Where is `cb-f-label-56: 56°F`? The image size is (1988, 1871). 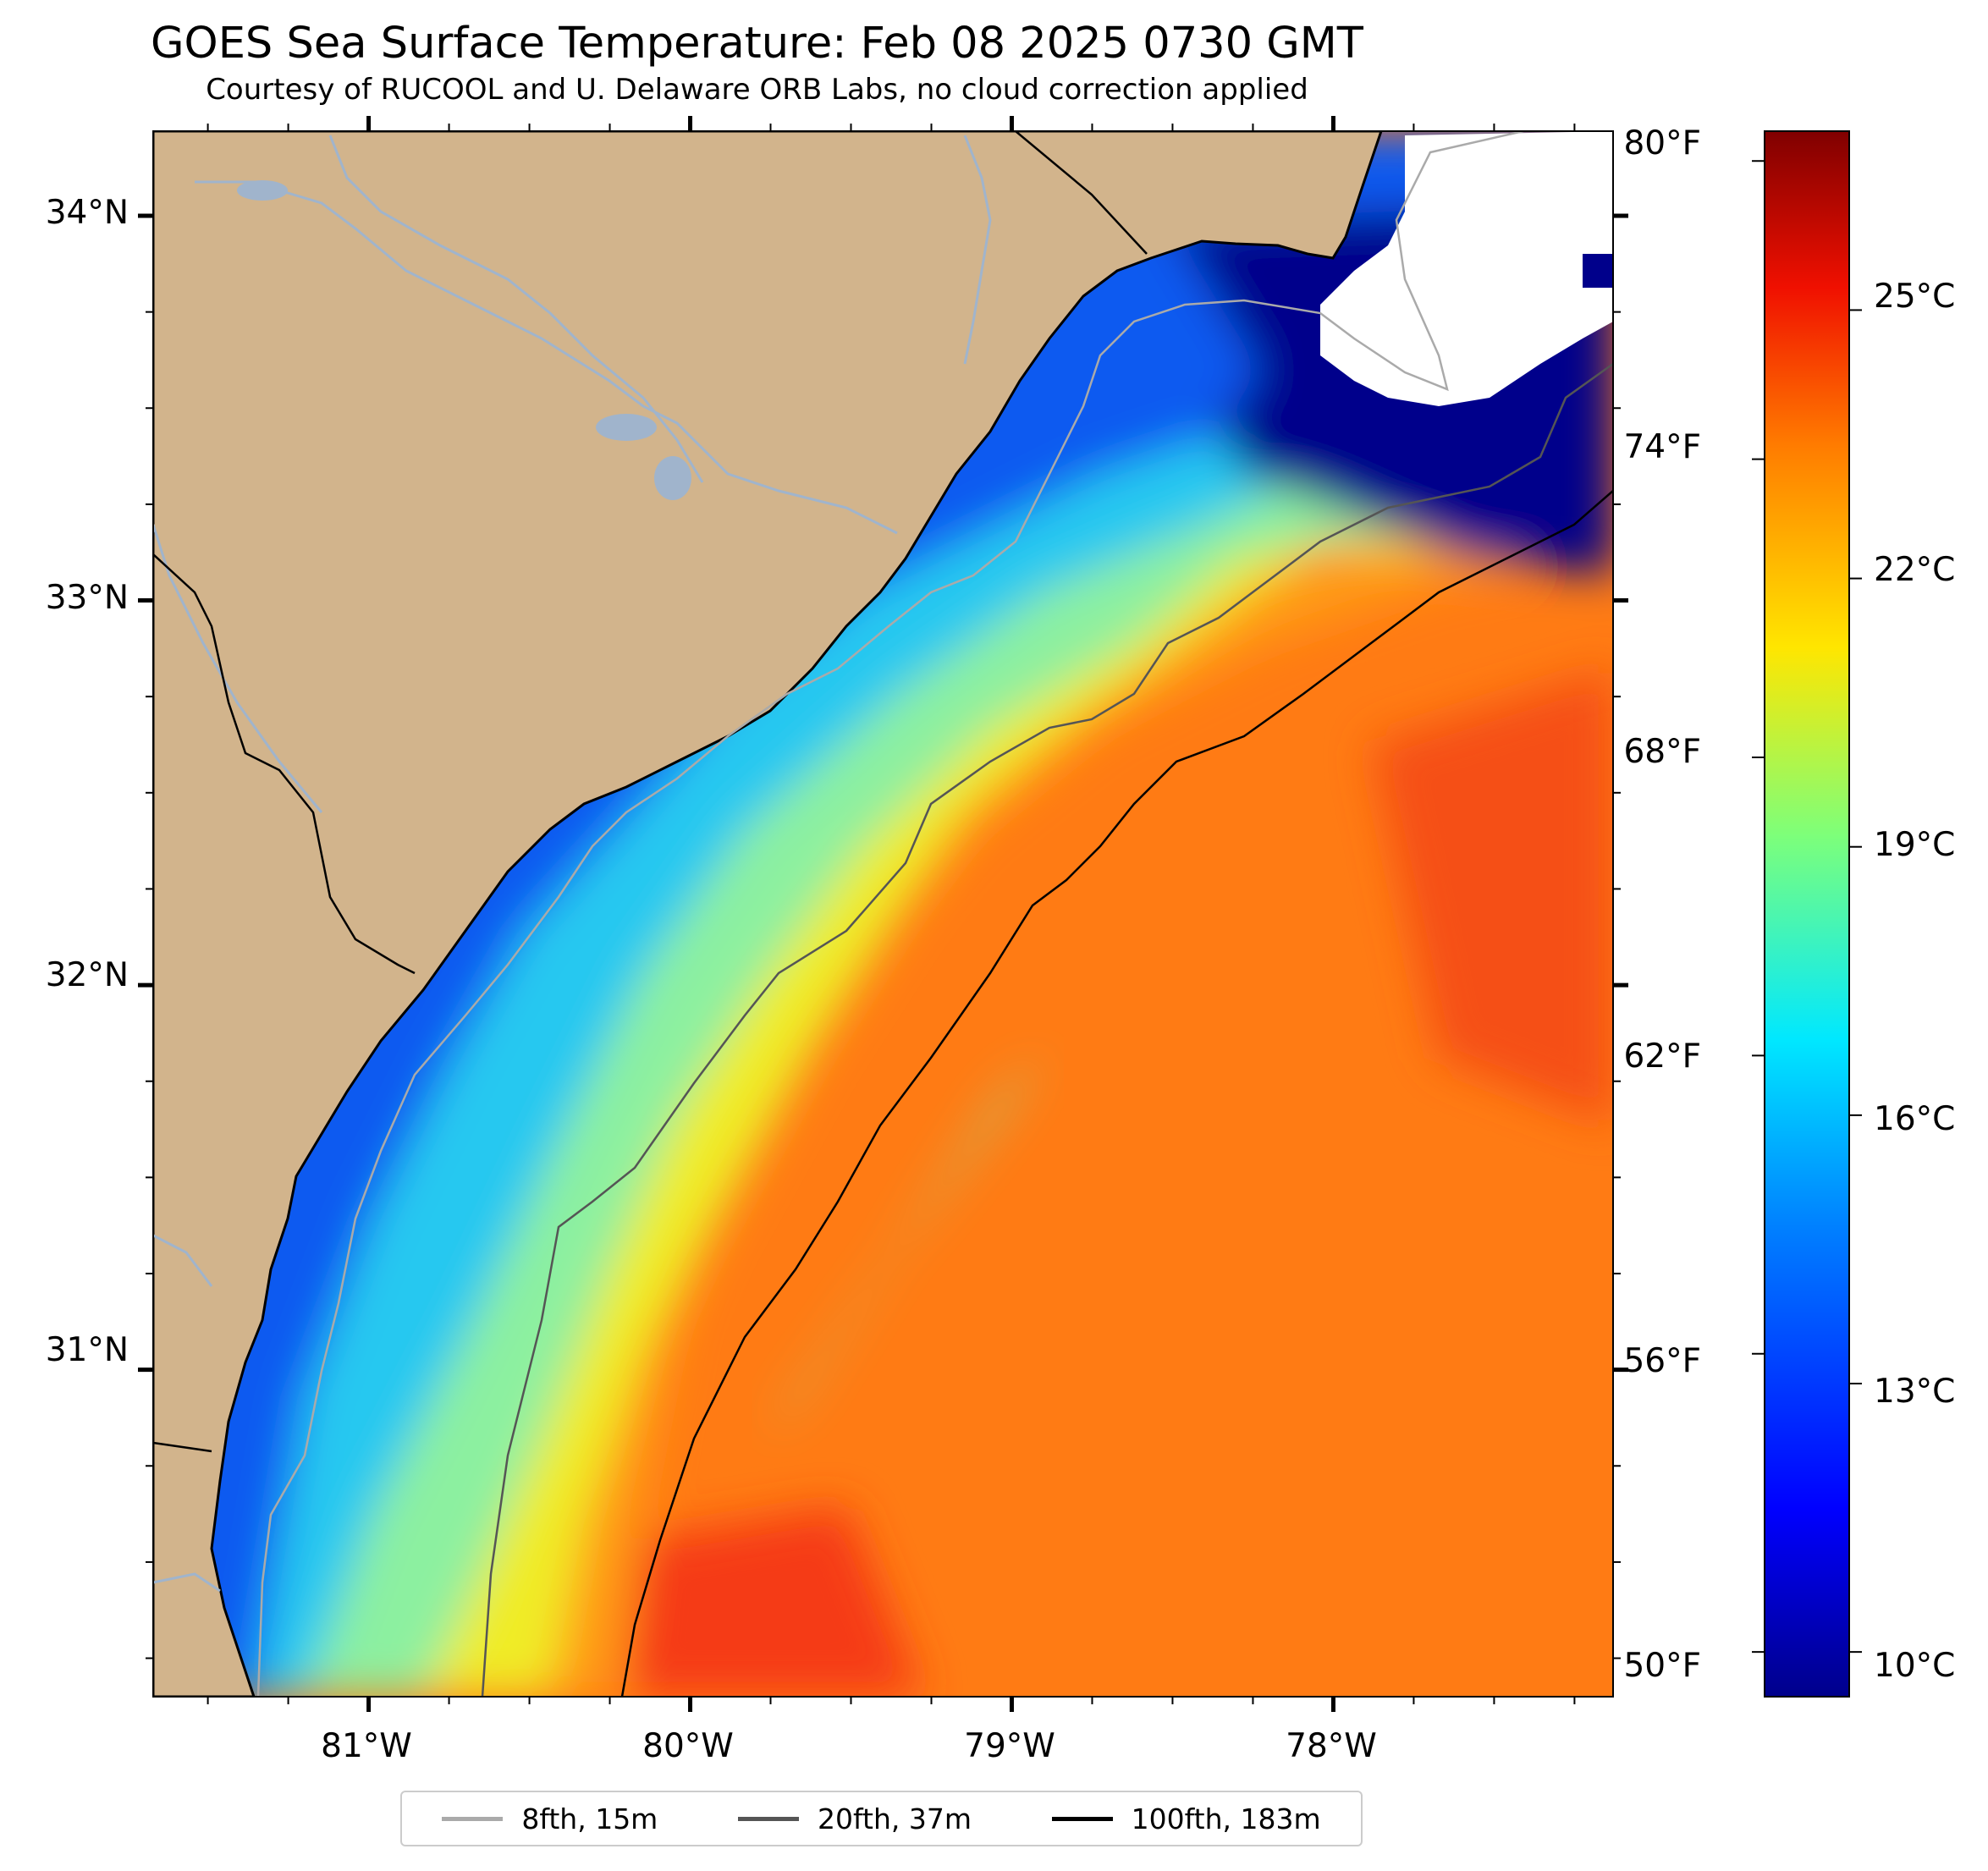 cb-f-label-56: 56°F is located at coordinates (1662, 1361).